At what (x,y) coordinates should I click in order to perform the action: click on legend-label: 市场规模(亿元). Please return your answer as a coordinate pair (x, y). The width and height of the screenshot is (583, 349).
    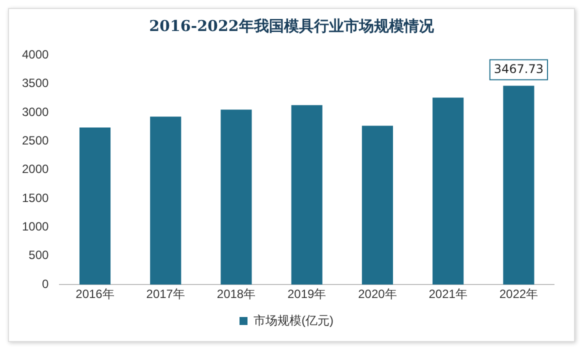
    Looking at the image, I should click on (294, 320).